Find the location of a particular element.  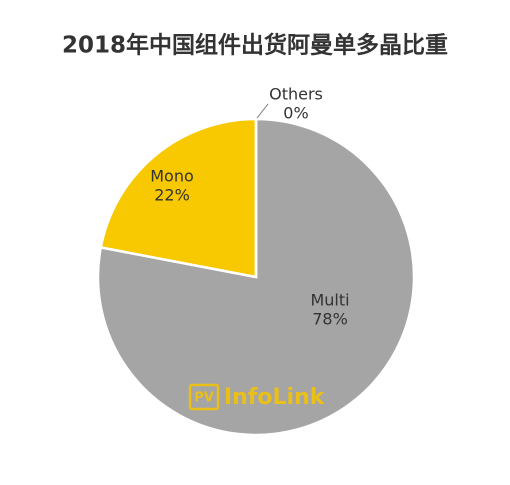

watermark: PV InfoLink is located at coordinates (257, 397).